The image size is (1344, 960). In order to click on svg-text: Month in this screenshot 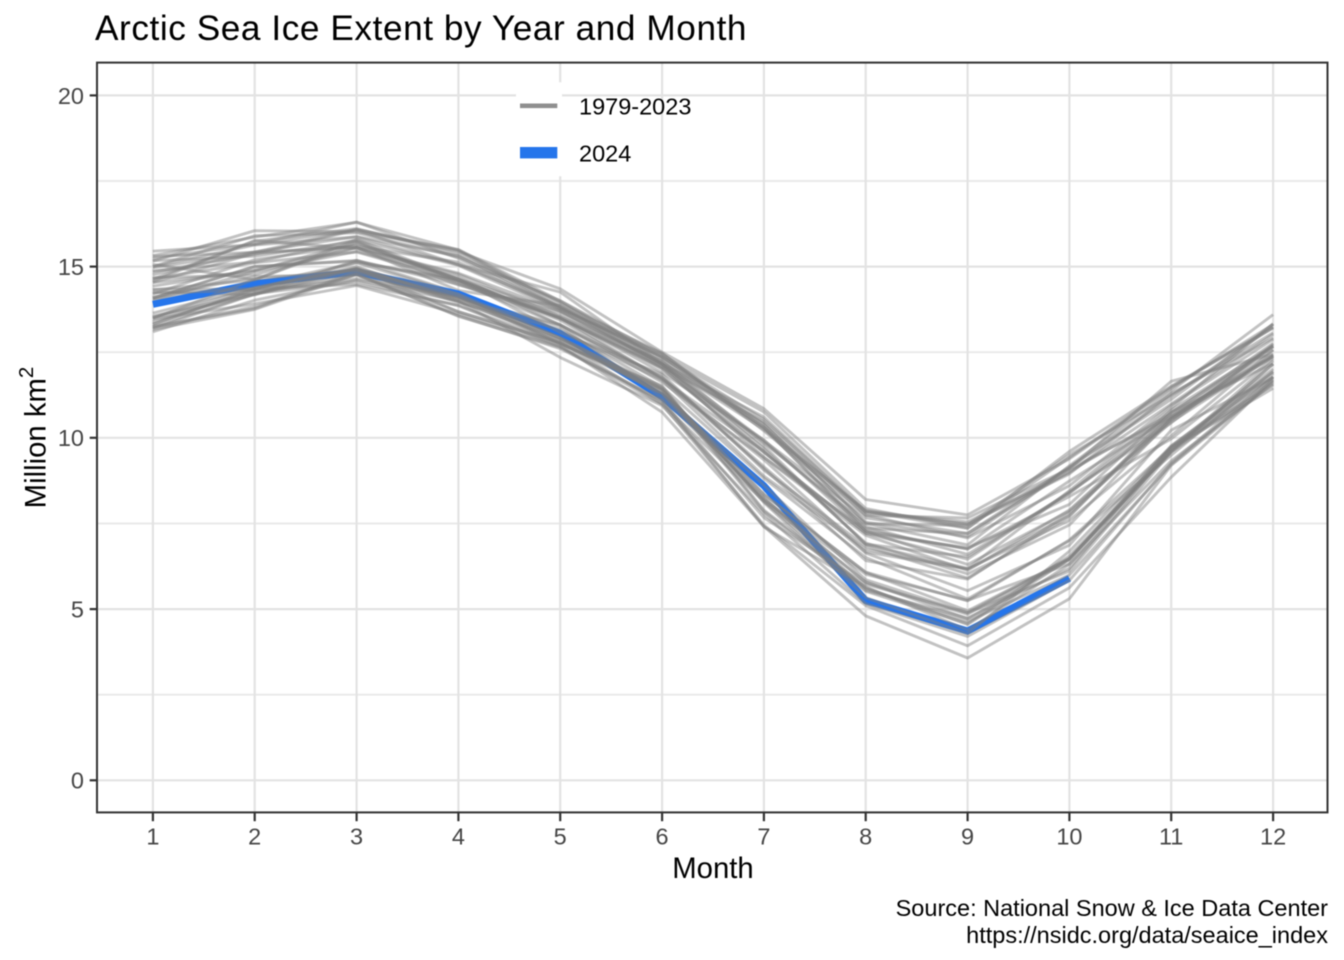, I will do `click(712, 868)`.